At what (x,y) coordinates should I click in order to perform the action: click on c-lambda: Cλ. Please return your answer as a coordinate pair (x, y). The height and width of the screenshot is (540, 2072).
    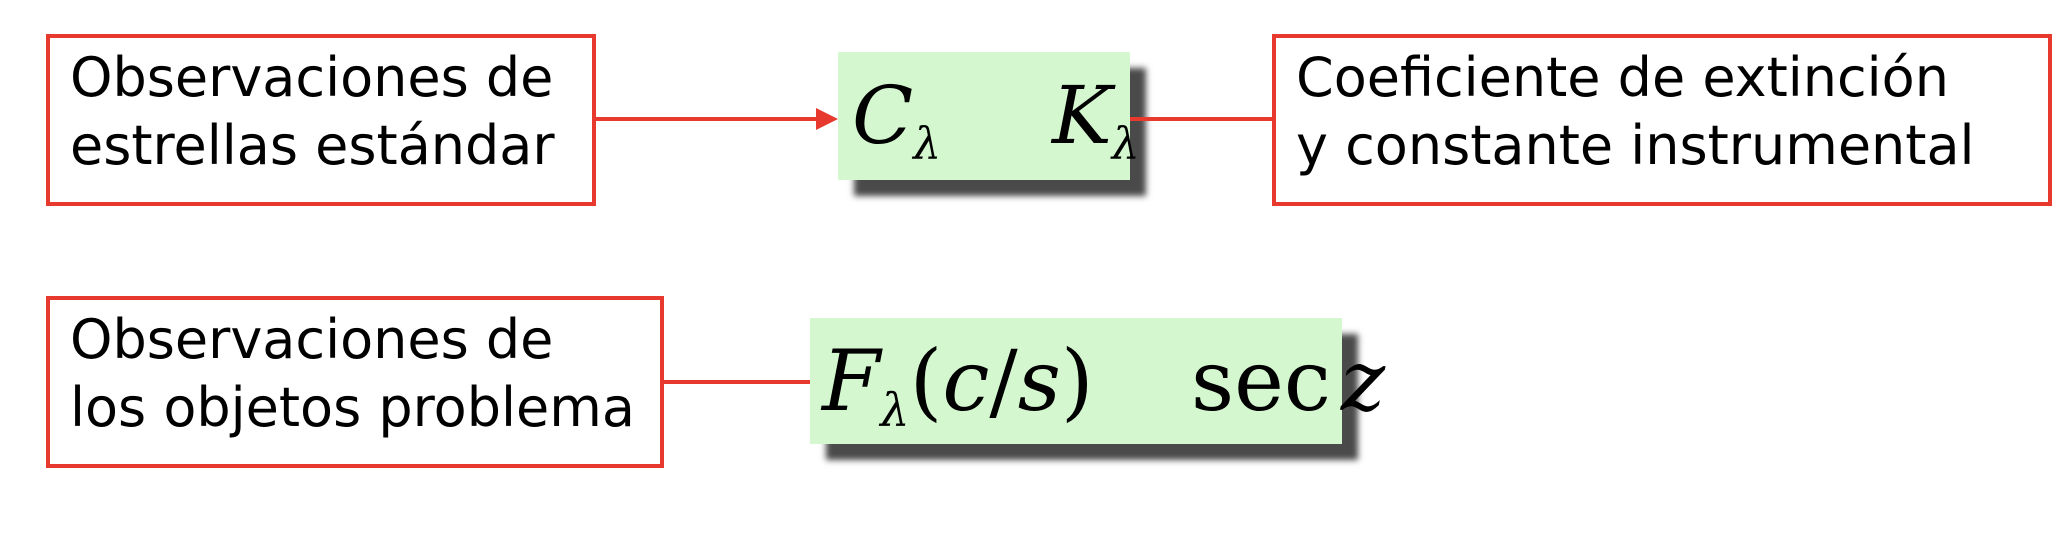
    Looking at the image, I should click on (897, 119).